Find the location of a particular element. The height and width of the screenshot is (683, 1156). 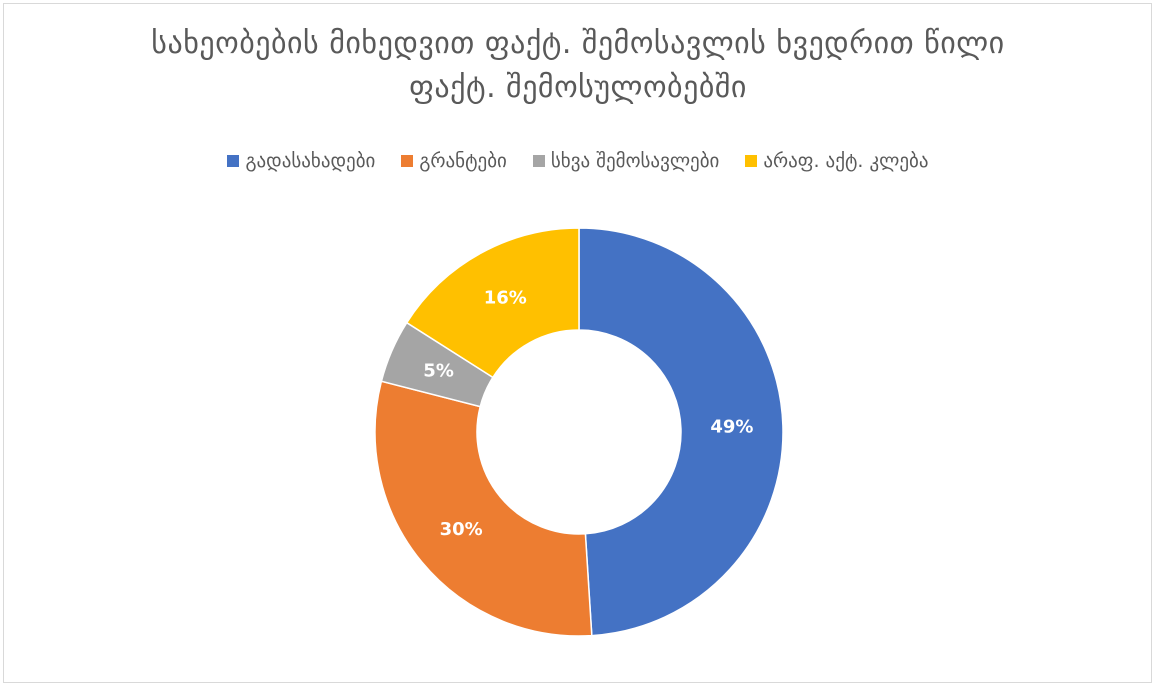

legend-item-grants: გრანტები is located at coordinates (454, 161).